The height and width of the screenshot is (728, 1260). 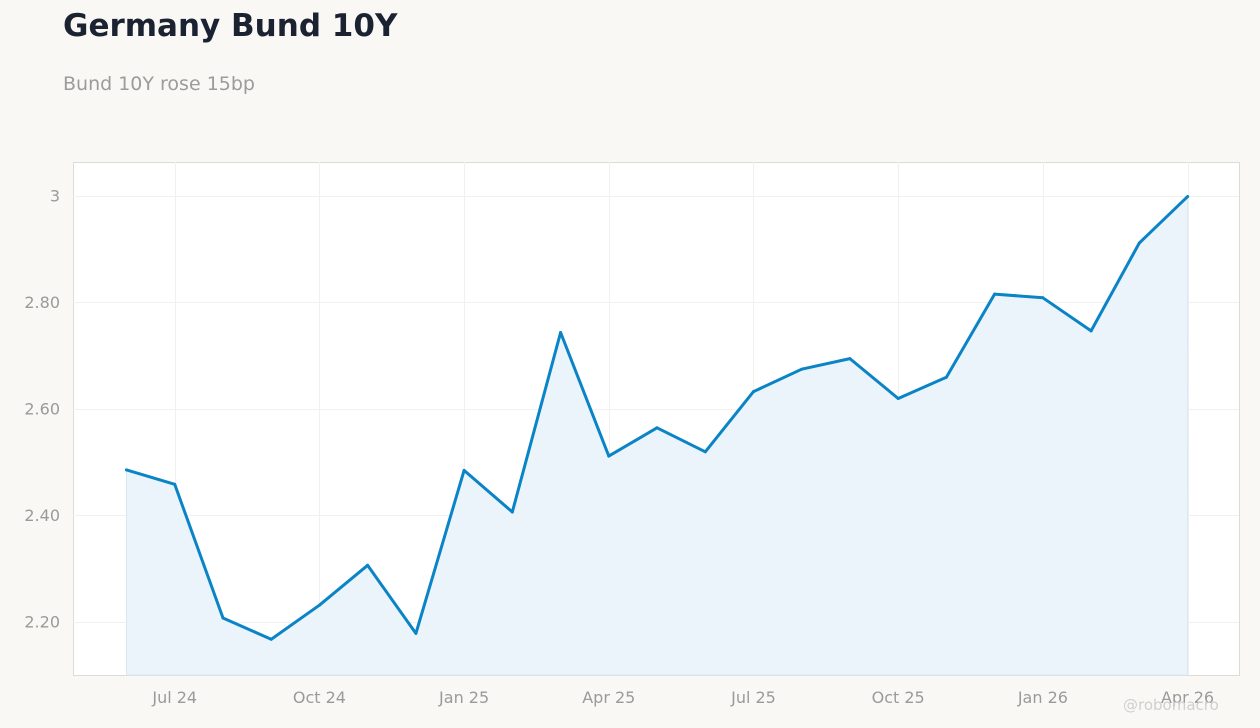 What do you see at coordinates (174, 697) in the screenshot?
I see `x-tick-label: Jul 24` at bounding box center [174, 697].